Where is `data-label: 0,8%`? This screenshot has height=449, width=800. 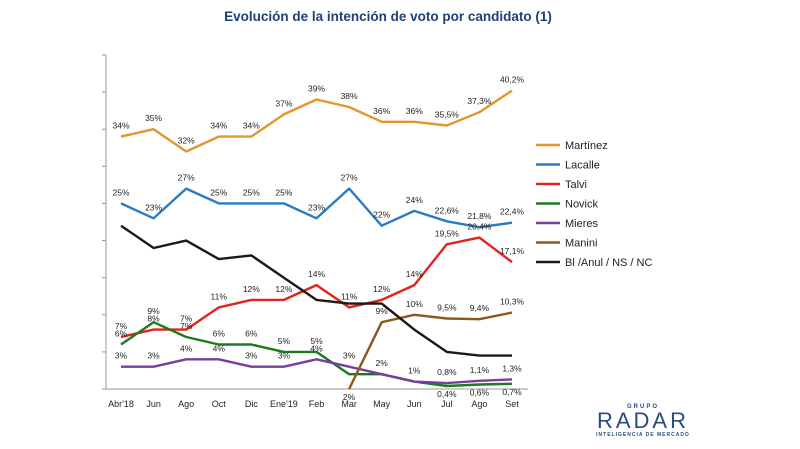 data-label: 0,8% is located at coordinates (447, 372).